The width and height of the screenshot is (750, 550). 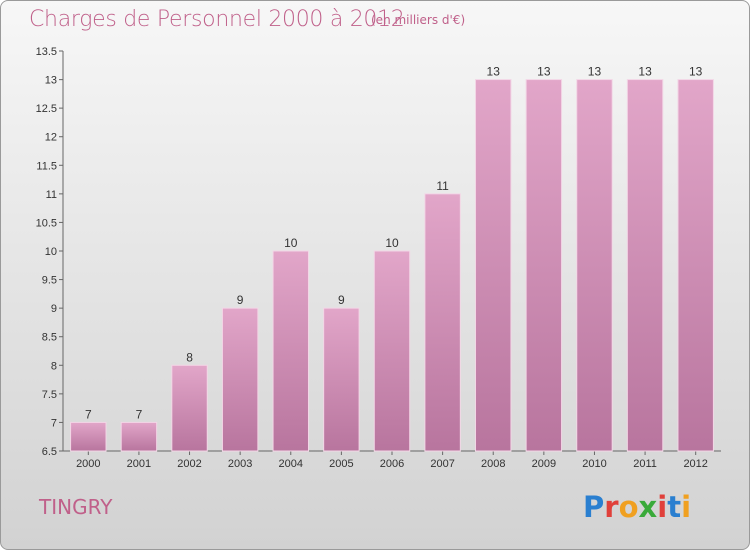 I want to click on y-tick-label: 7, so click(x=54, y=423).